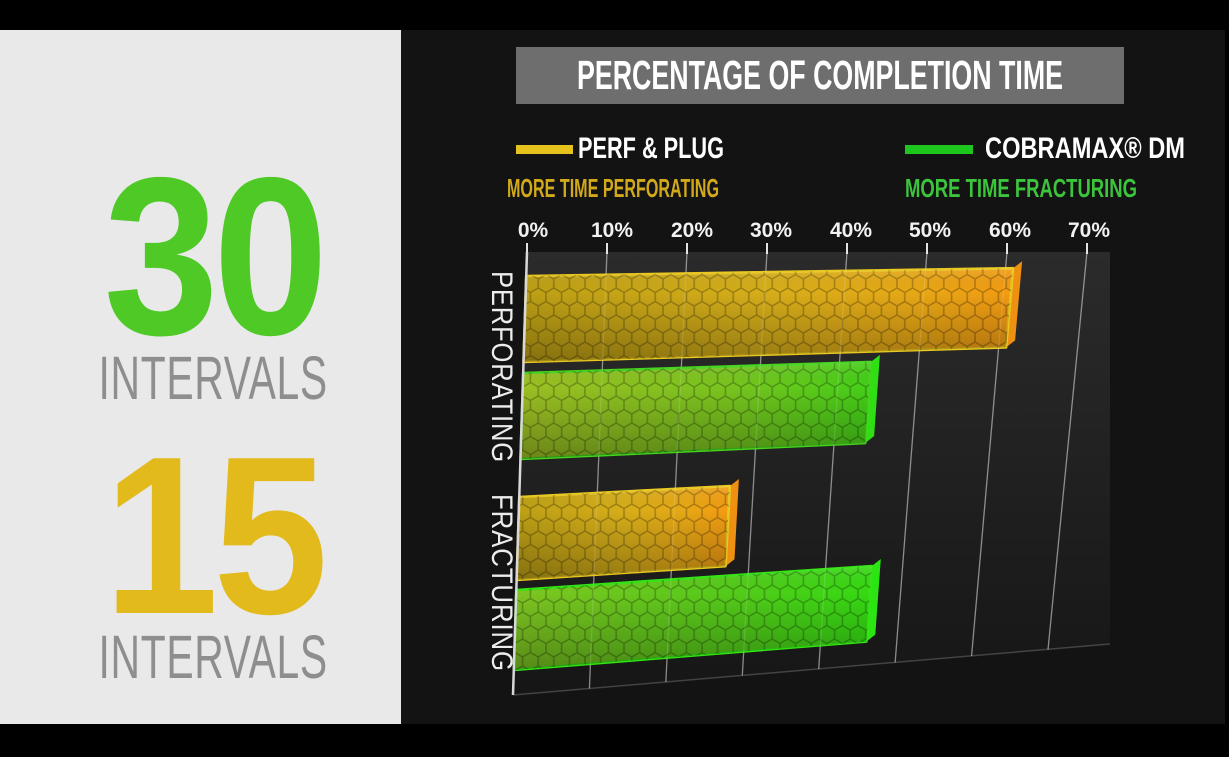 The image size is (1229, 757). Describe the element at coordinates (771, 230) in the screenshot. I see `x-tick-30: 30%` at that location.